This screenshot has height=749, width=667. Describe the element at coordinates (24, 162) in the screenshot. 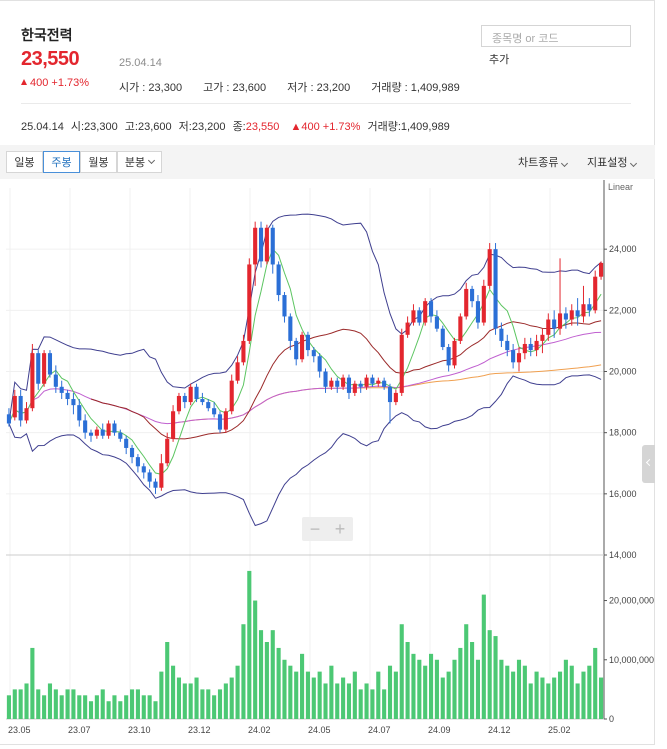

I see `tab-daily: 일봉` at that location.